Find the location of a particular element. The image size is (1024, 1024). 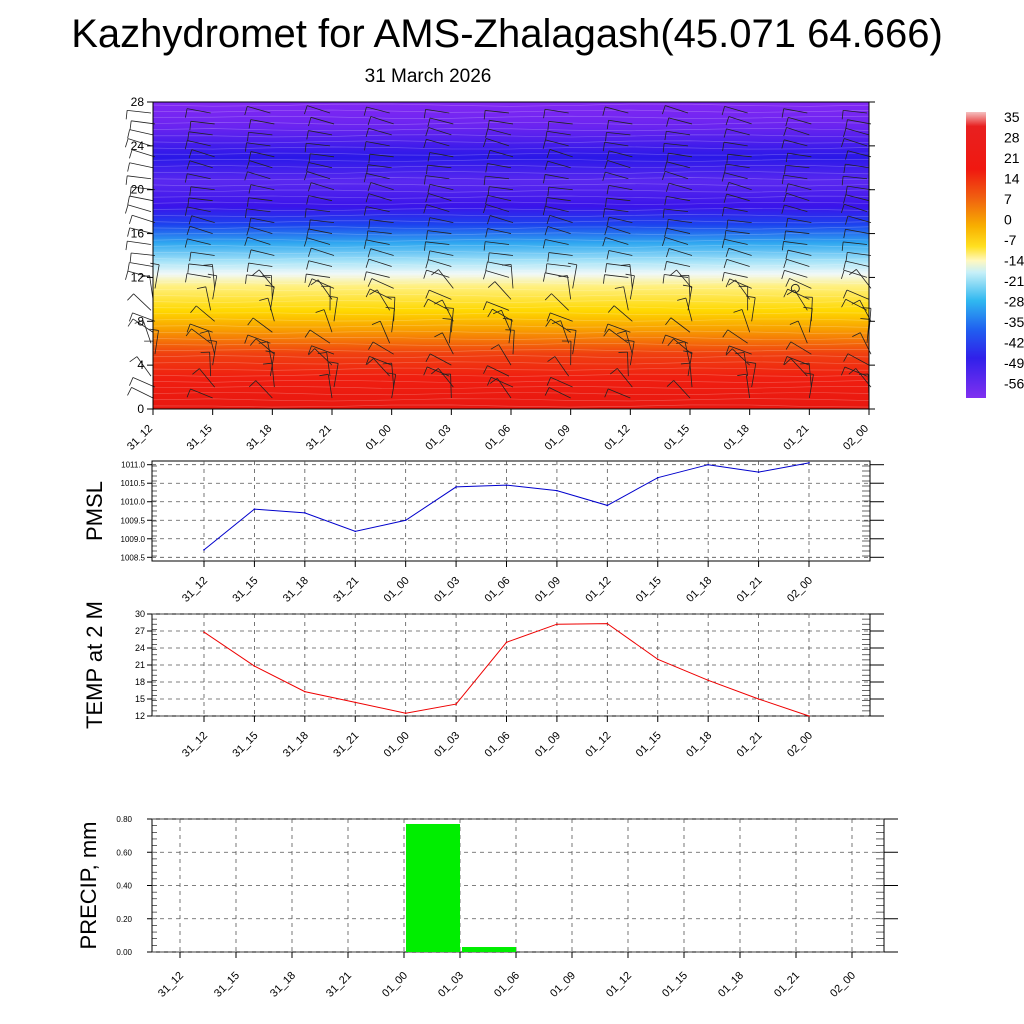

precip-bar is located at coordinates (433, 887).